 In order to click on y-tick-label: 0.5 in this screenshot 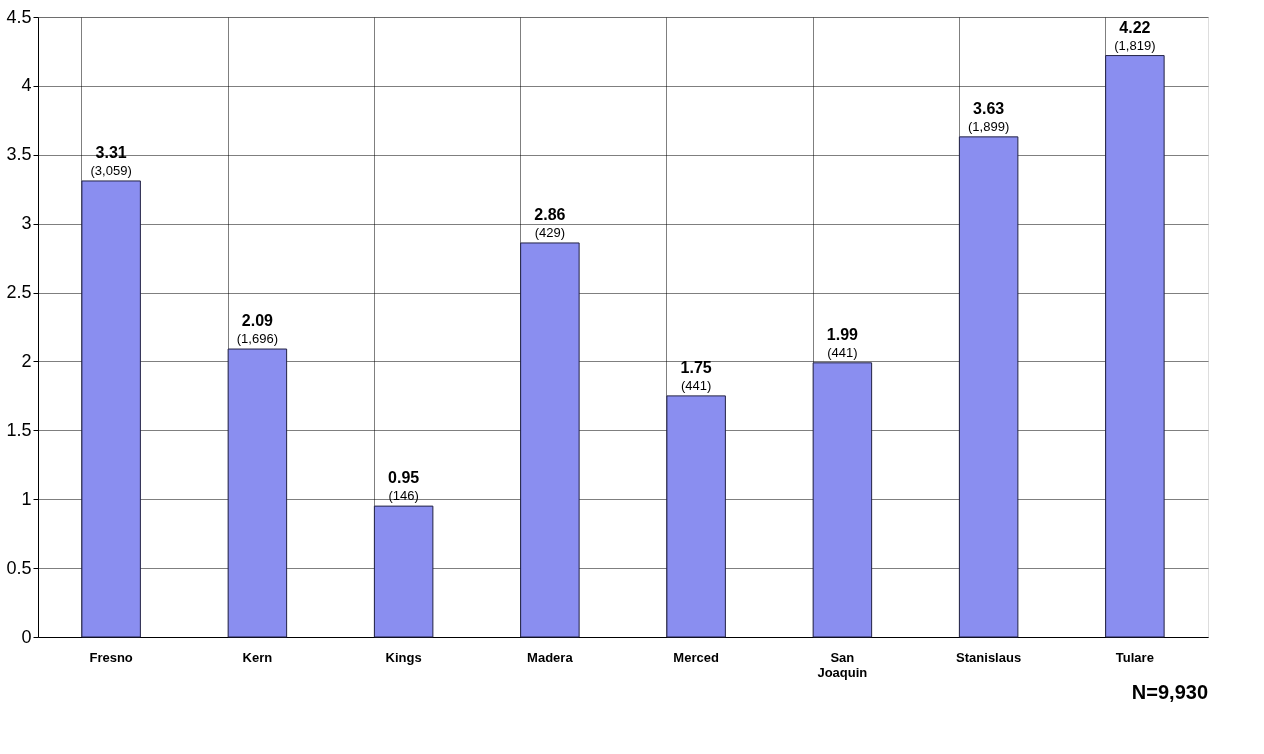, I will do `click(19, 567)`.